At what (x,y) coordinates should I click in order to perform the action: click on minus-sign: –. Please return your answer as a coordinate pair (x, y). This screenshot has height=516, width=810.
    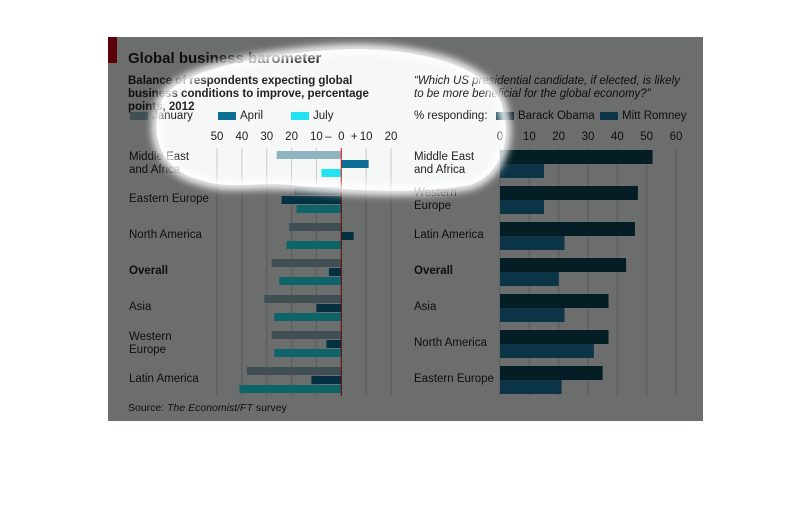
    Looking at the image, I should click on (328, 137).